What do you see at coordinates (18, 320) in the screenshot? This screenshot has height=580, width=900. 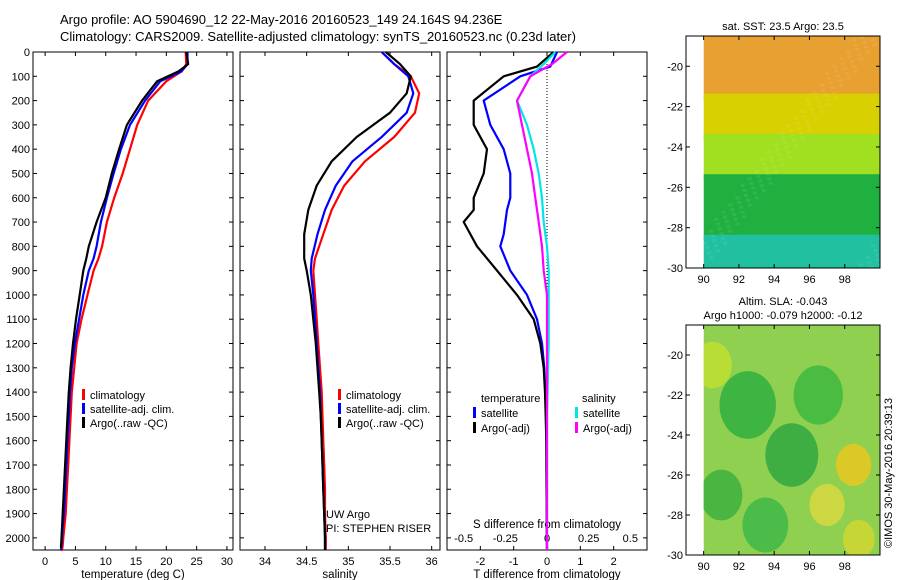 I see `y-tick-label: 1100` at bounding box center [18, 320].